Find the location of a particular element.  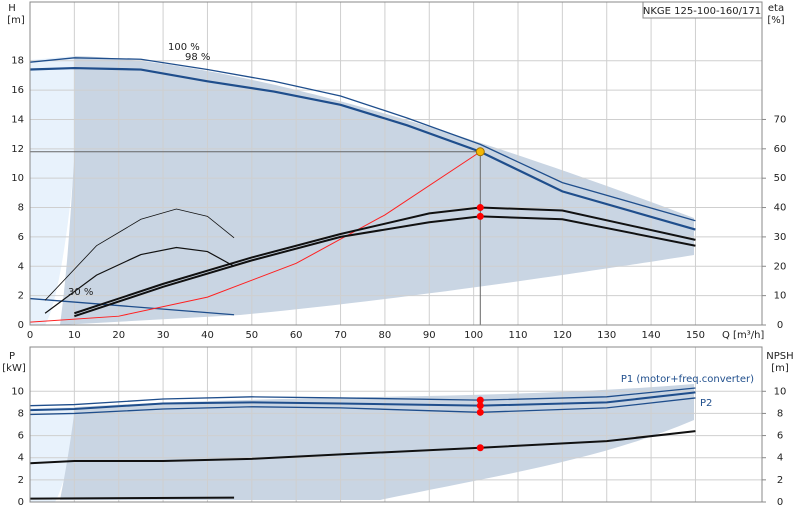

y2-axis-unit: [%] is located at coordinates (775, 20).